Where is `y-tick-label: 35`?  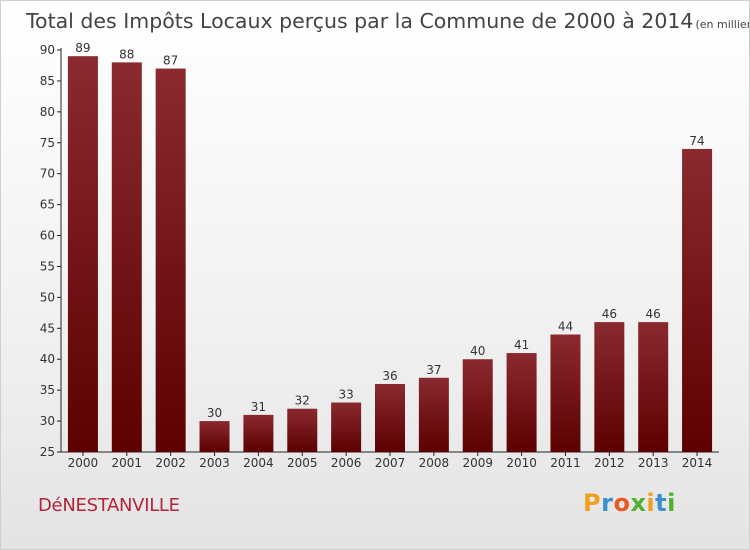 y-tick-label: 35 is located at coordinates (47, 390).